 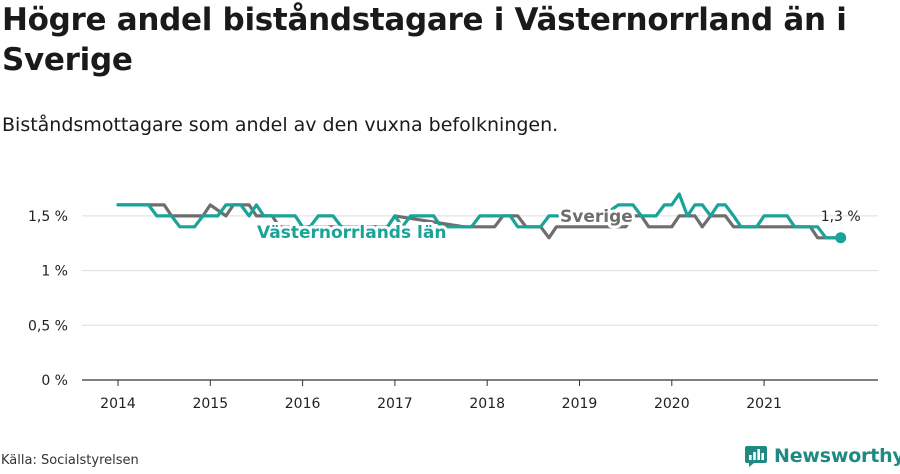 I want to click on y-tick-label: 1 %, so click(x=54, y=272).